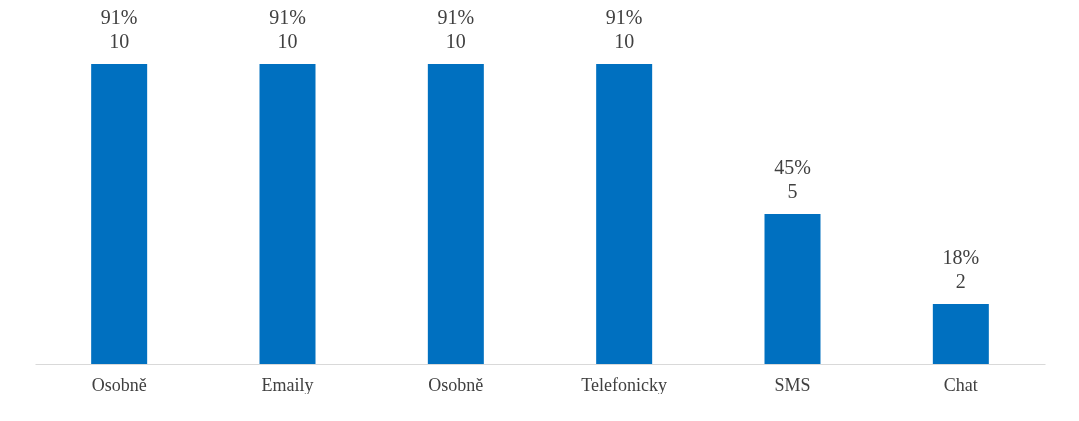 This screenshot has width=1079, height=421. I want to click on data-label: 18% 2, so click(961, 269).